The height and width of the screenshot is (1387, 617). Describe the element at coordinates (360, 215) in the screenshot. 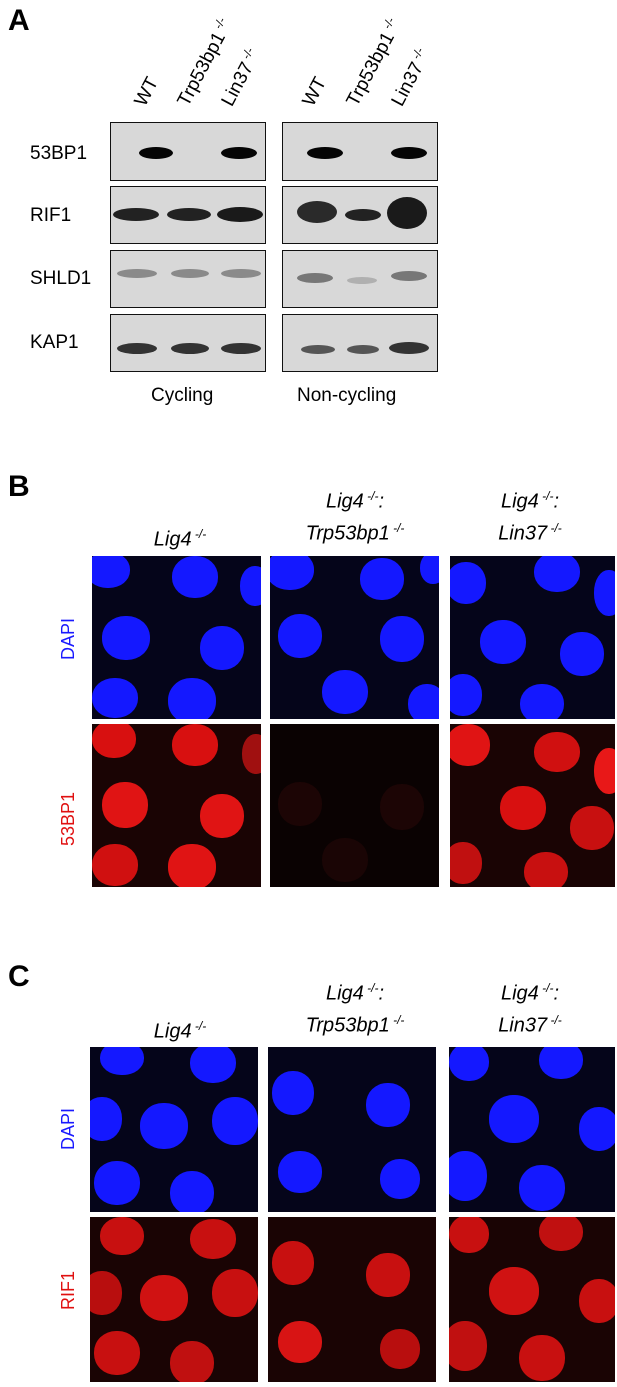

I see `blot-rif1-noncycling` at that location.